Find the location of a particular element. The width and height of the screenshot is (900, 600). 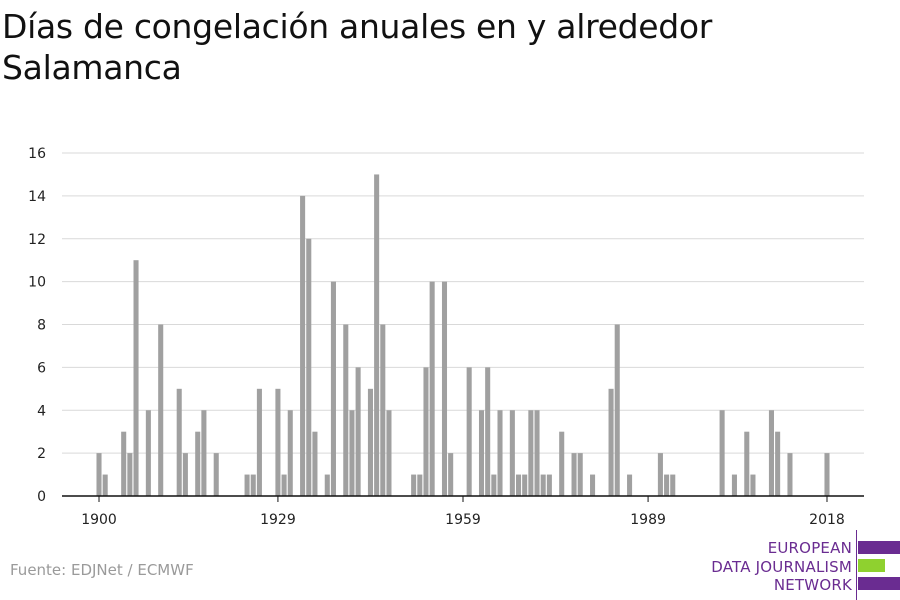

y-tick-label: 10 is located at coordinates (37, 283).